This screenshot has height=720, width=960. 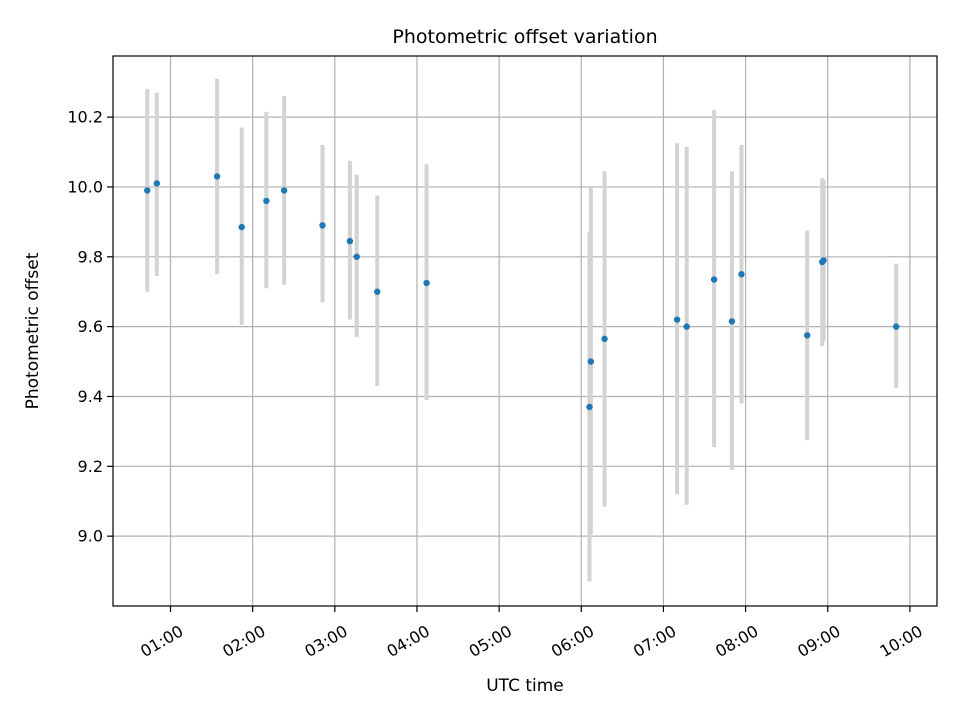 I want to click on x-axis-label: UTC time, so click(x=525, y=686).